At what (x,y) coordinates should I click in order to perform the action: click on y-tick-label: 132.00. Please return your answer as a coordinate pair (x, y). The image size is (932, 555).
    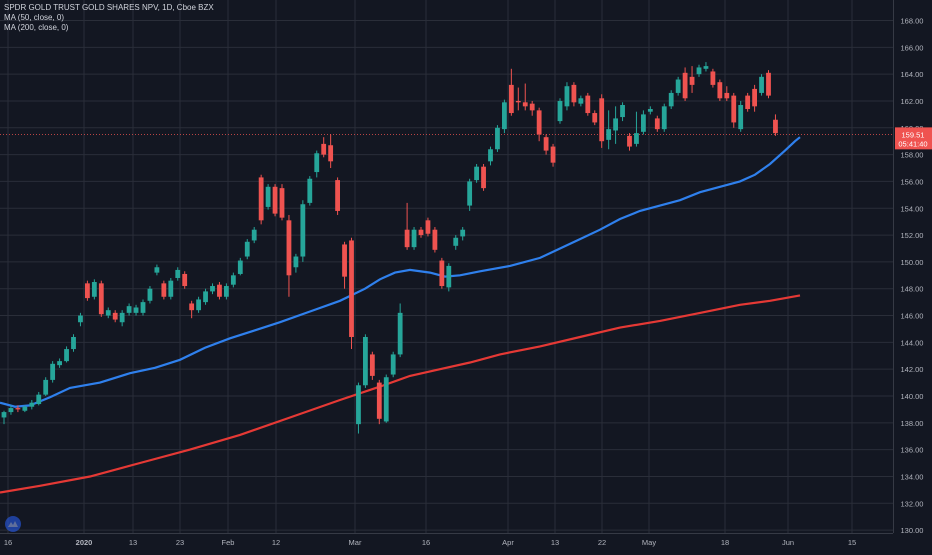
    Looking at the image, I should click on (912, 503).